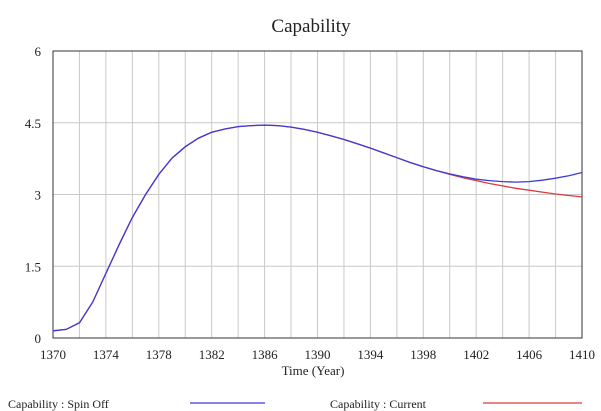 The height and width of the screenshot is (411, 601). I want to click on y-axis-ticks: 0 1.5 3 4.5 6, so click(33, 195).